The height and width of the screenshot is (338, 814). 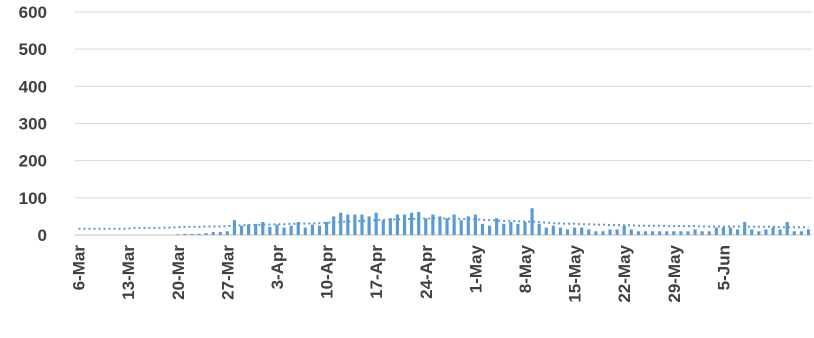 What do you see at coordinates (426, 272) in the screenshot?
I see `x-tick-label: 24-Apr` at bounding box center [426, 272].